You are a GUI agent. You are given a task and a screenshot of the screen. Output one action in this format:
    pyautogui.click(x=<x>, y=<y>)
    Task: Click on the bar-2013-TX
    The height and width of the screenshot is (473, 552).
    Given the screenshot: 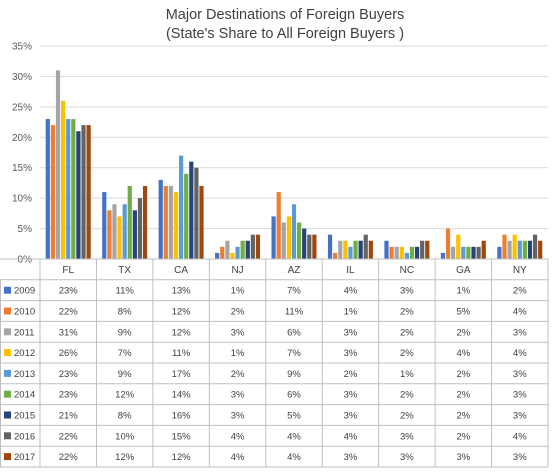 What is the action you would take?
    pyautogui.click(x=124, y=231)
    